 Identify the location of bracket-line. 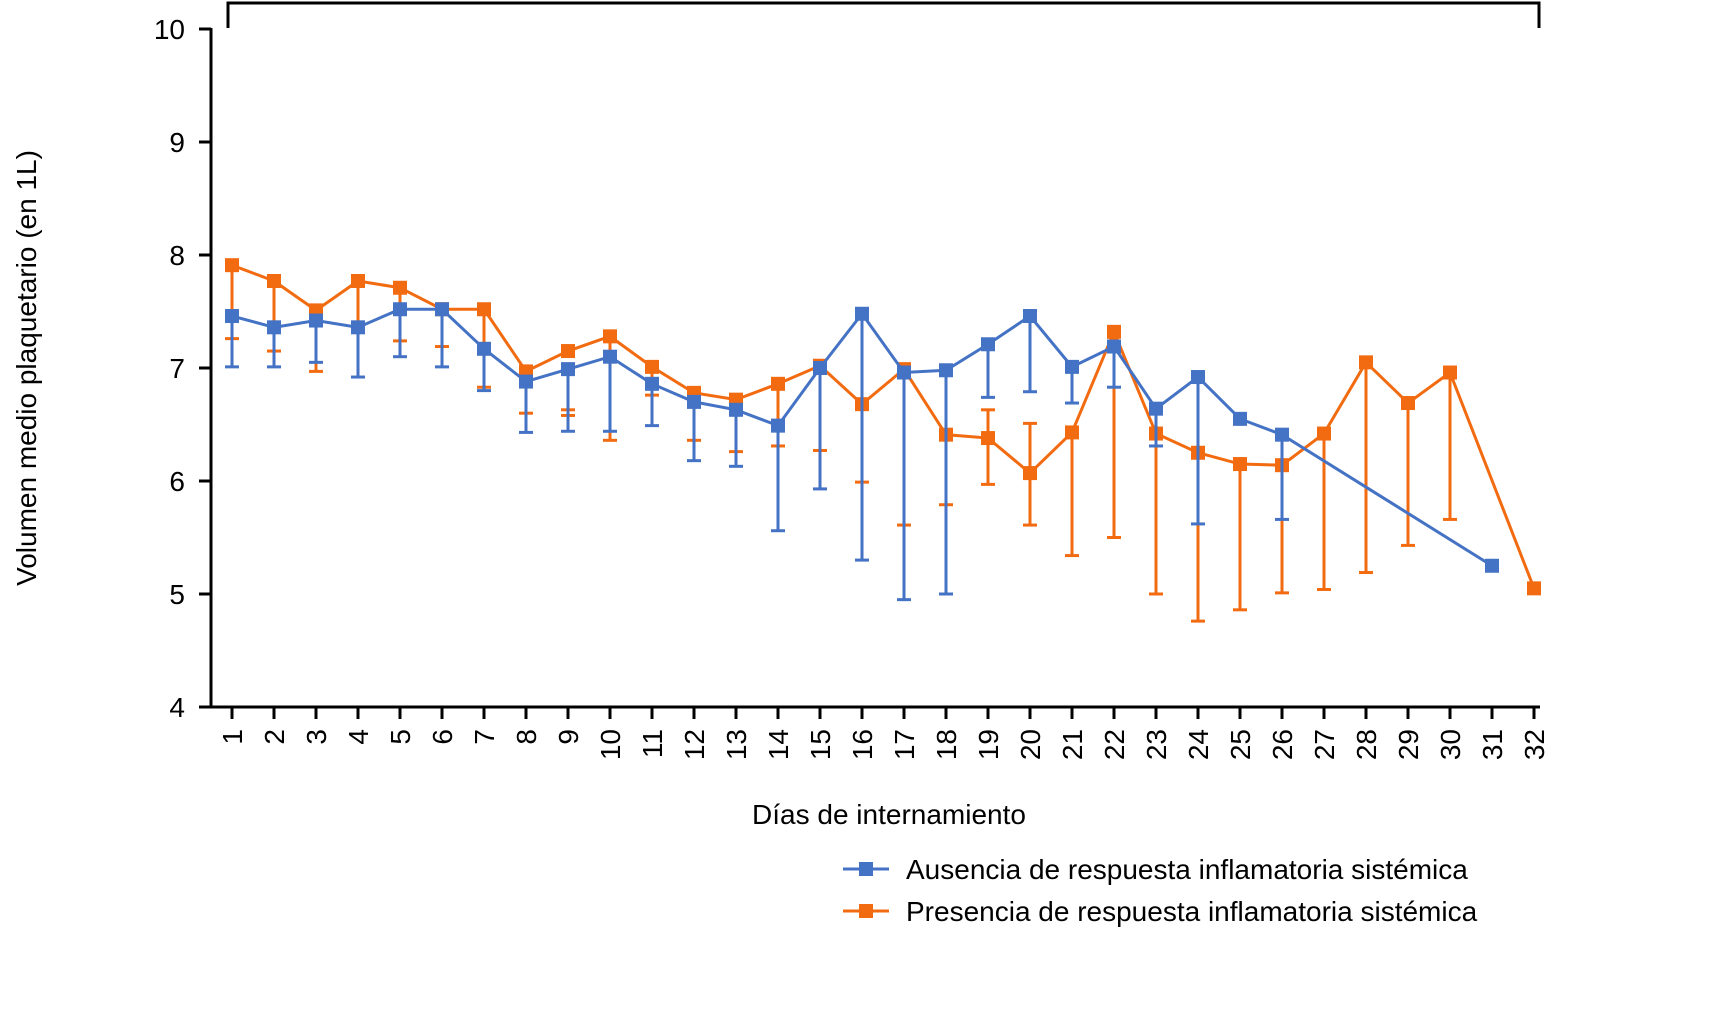
(883, 14).